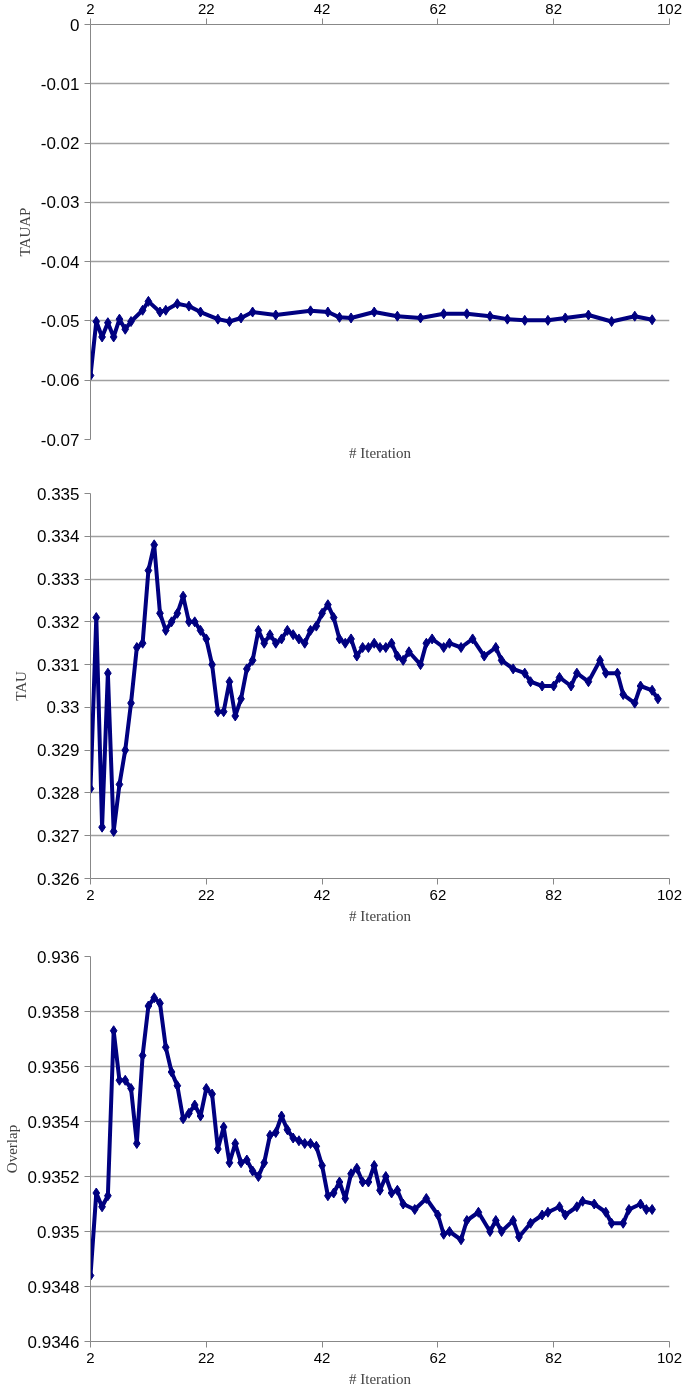 The height and width of the screenshot is (1389, 686). I want to click on y-tick-label: -0.01, so click(60, 84).